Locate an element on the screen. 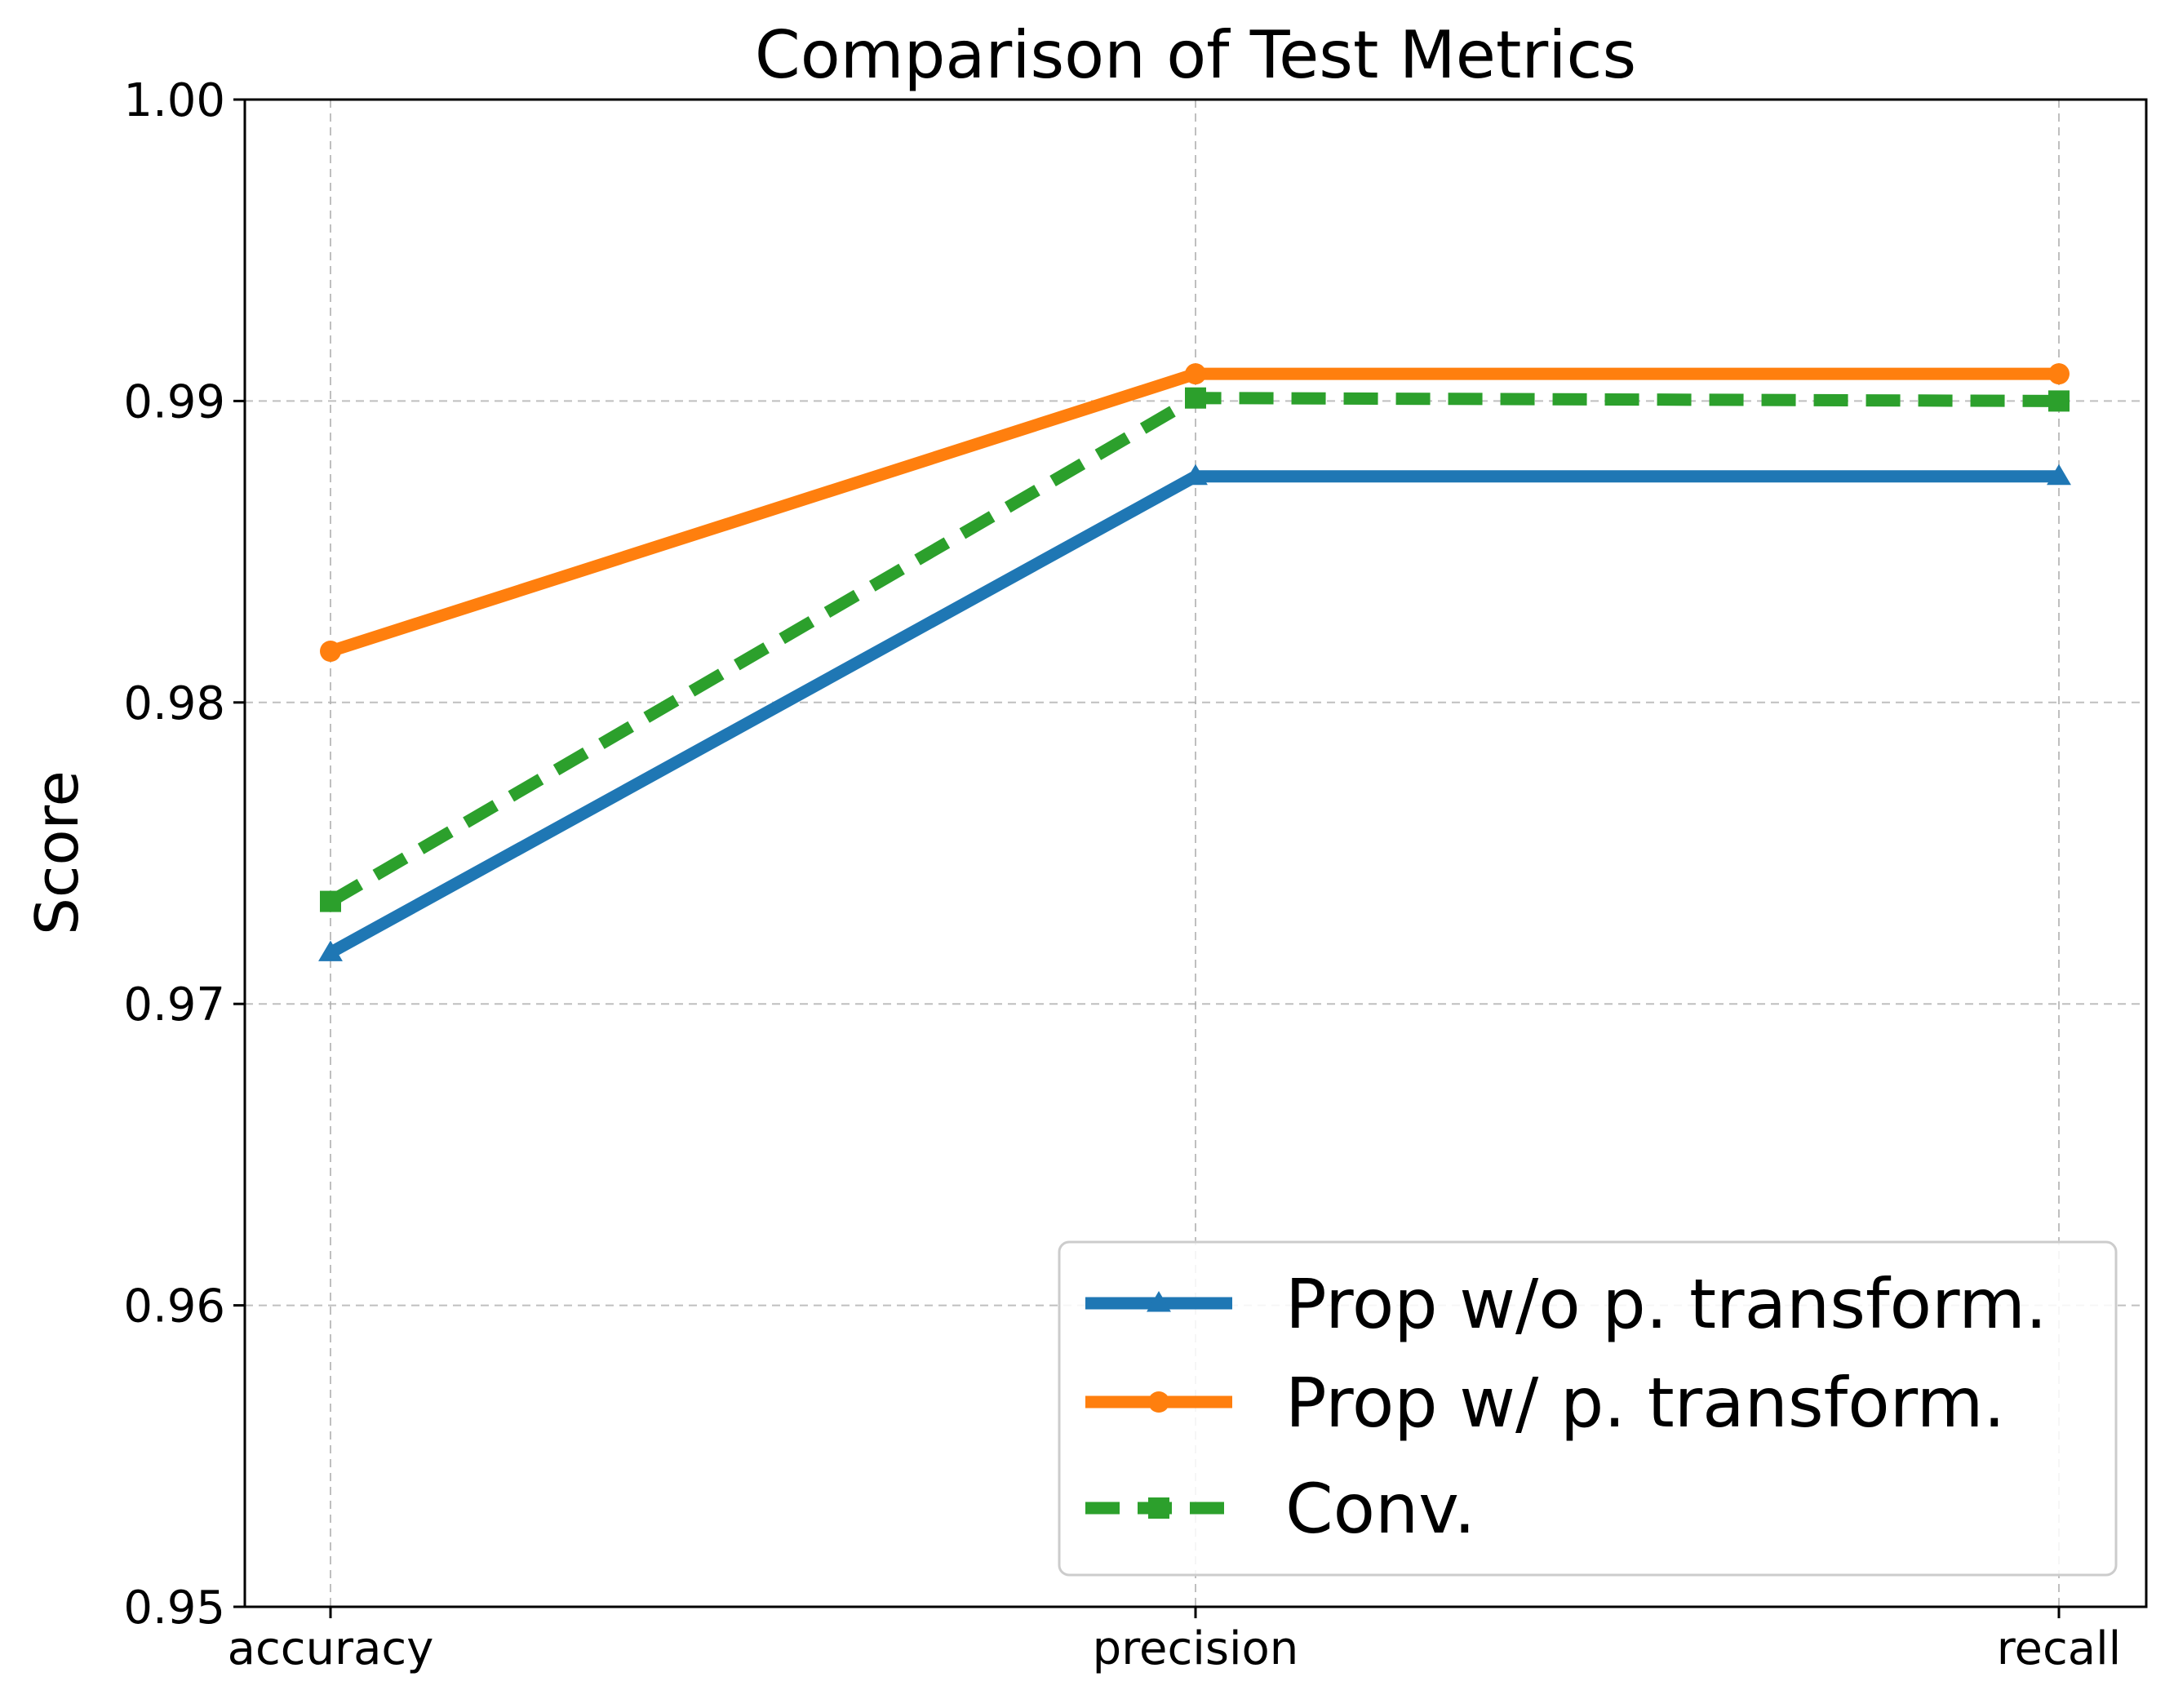 Image resolution: width=2165 pixels, height=1708 pixels. x-tick-label: accuracy is located at coordinates (331, 1649).